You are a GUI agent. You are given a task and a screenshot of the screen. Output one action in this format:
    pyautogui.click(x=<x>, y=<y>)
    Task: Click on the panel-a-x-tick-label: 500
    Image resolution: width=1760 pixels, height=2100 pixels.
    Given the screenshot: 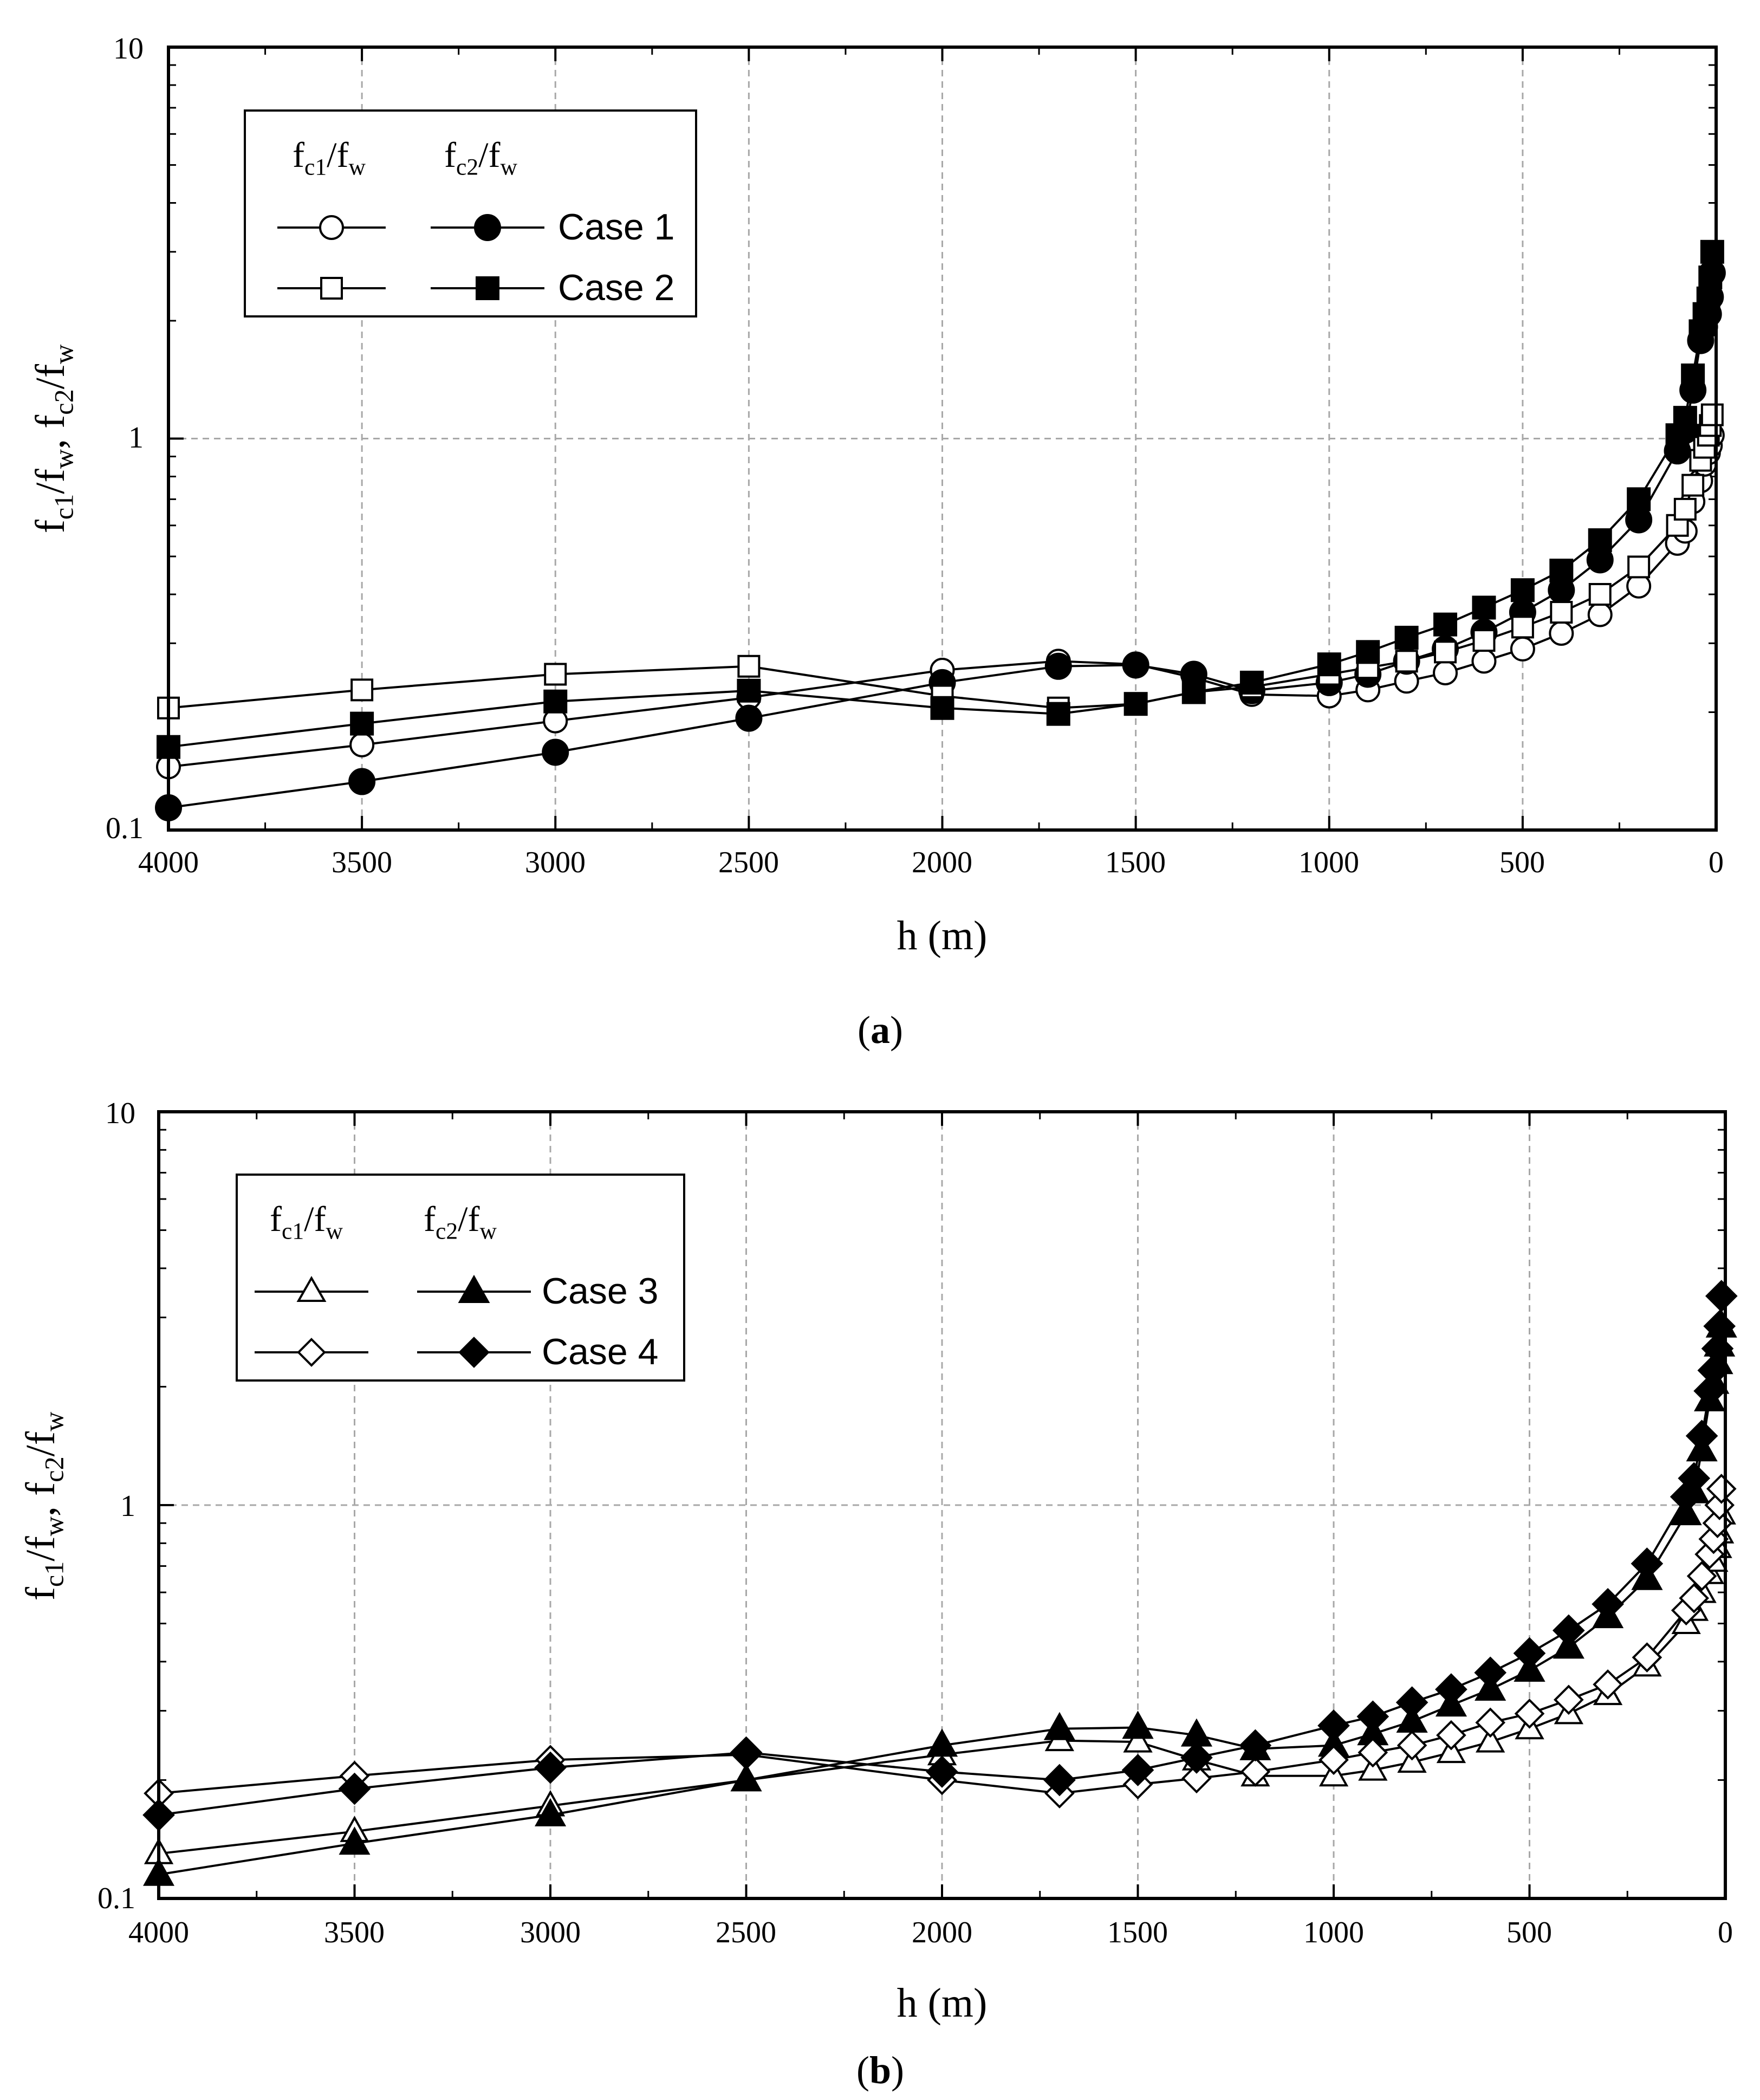 What is the action you would take?
    pyautogui.click(x=1522, y=862)
    